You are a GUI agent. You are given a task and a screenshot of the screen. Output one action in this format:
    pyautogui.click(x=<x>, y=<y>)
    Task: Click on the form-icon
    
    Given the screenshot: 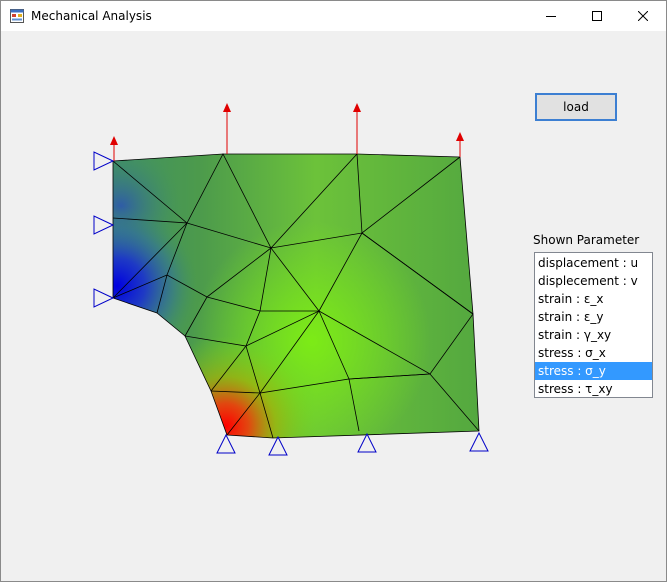 What is the action you would take?
    pyautogui.click(x=17, y=16)
    